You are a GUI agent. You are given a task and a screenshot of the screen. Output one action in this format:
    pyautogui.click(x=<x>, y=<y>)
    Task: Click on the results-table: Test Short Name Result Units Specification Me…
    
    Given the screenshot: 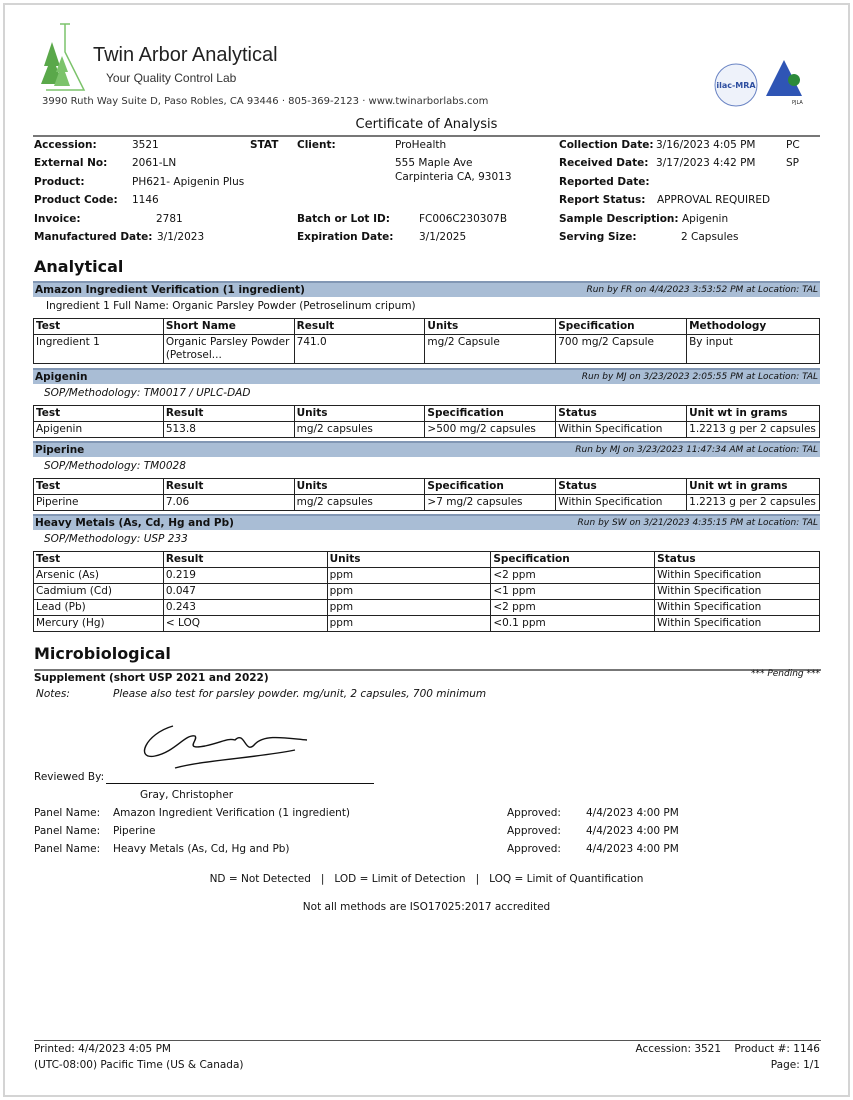 What is the action you would take?
    pyautogui.click(x=426, y=341)
    